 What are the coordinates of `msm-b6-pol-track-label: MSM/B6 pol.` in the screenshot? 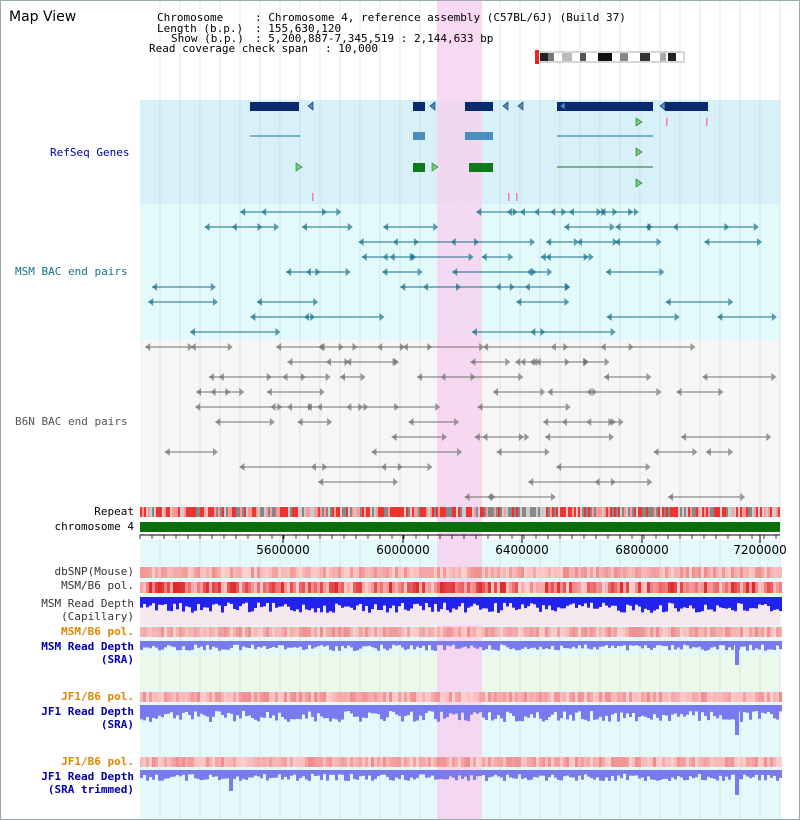 It's located at (97, 585).